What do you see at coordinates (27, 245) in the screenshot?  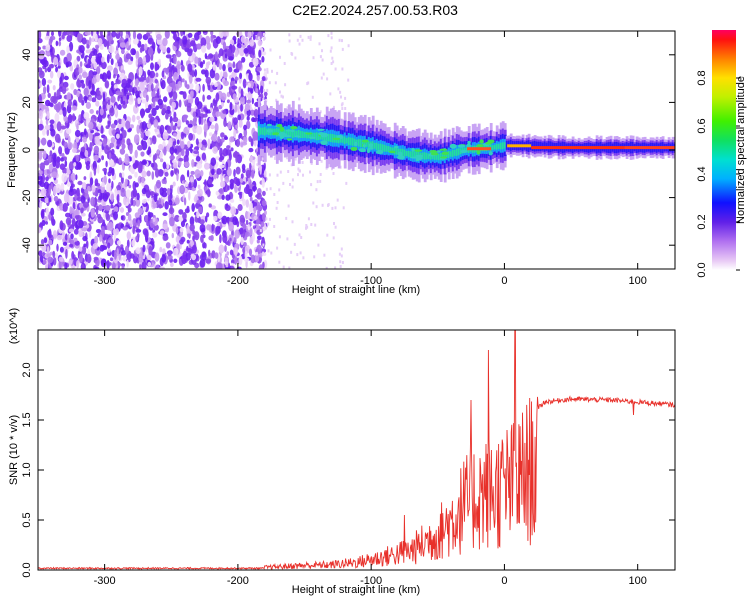 I see `spectrogram-y-tick-label: -40` at bounding box center [27, 245].